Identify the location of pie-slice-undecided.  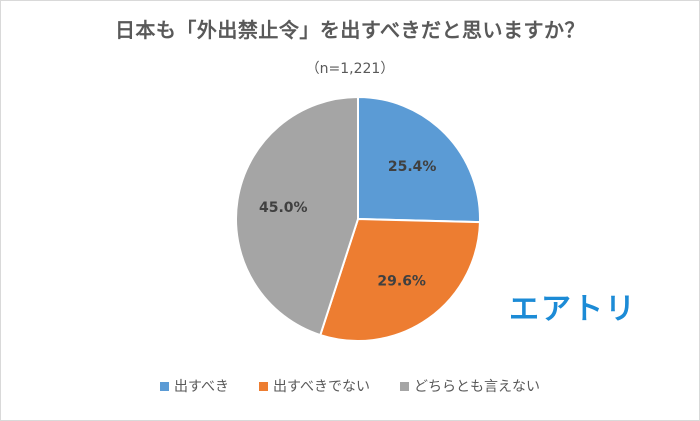
(297, 216).